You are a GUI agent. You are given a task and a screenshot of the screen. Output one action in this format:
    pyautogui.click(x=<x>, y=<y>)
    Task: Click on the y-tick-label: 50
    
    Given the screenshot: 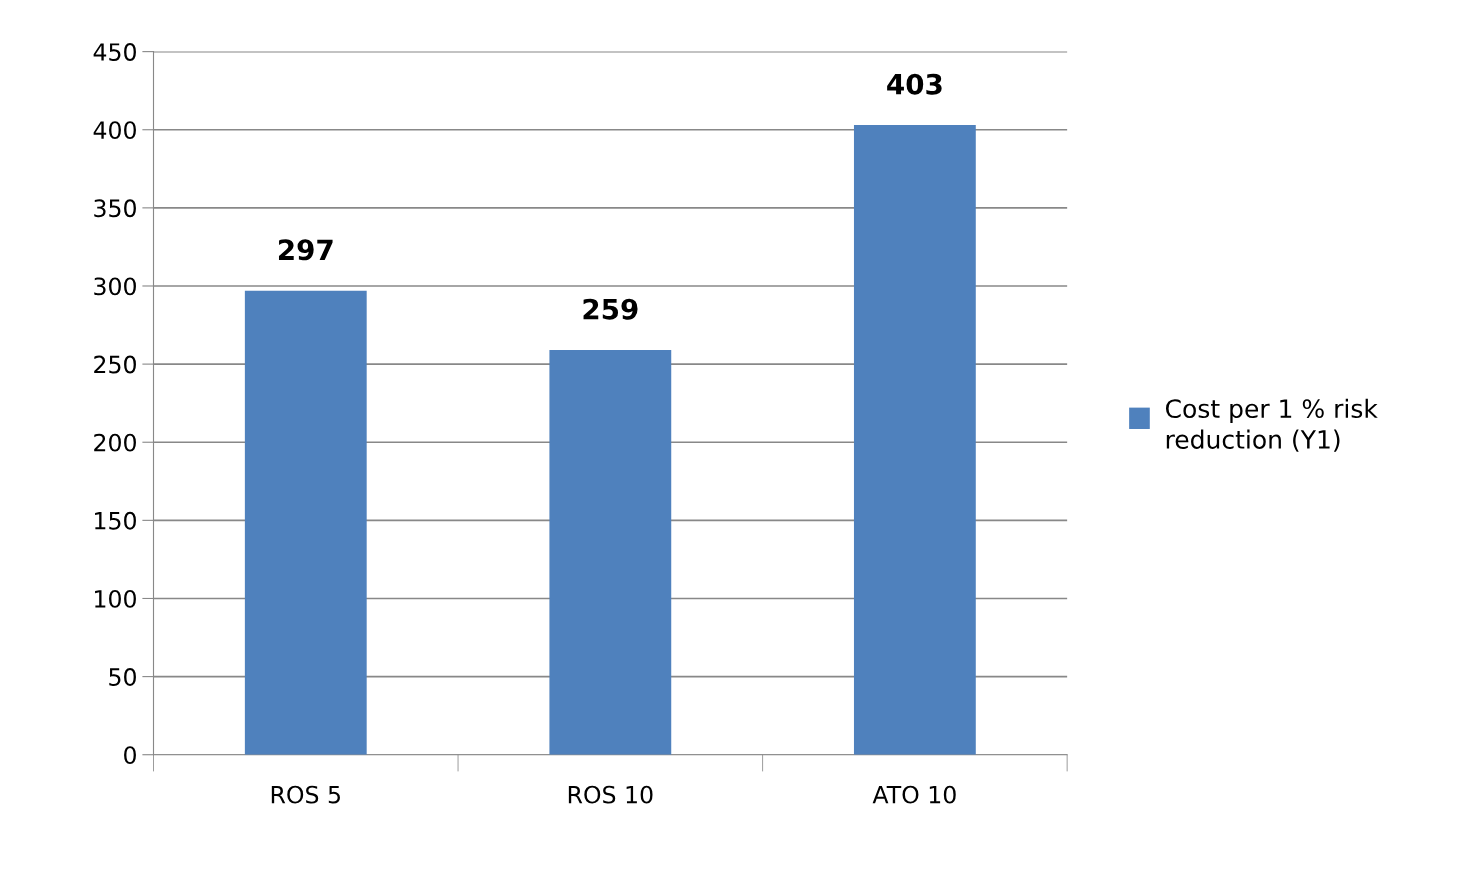 What is the action you would take?
    pyautogui.click(x=122, y=677)
    